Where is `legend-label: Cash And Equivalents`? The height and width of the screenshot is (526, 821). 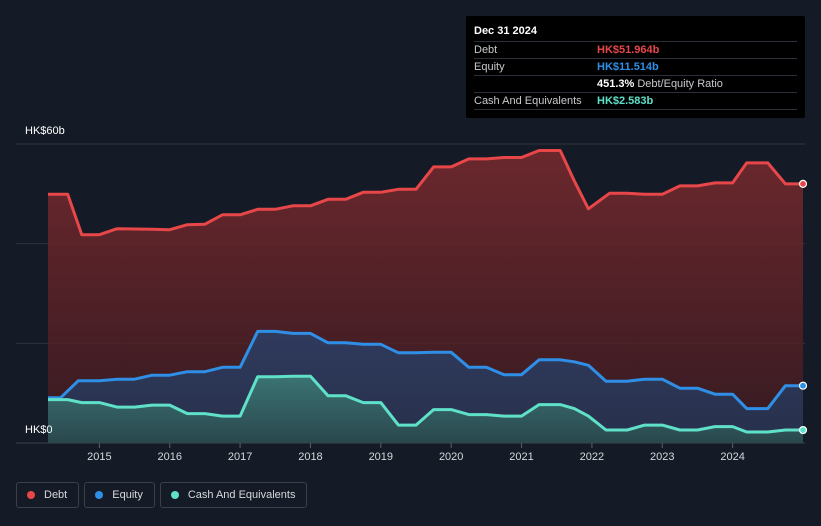 legend-label: Cash And Equivalents is located at coordinates (241, 495).